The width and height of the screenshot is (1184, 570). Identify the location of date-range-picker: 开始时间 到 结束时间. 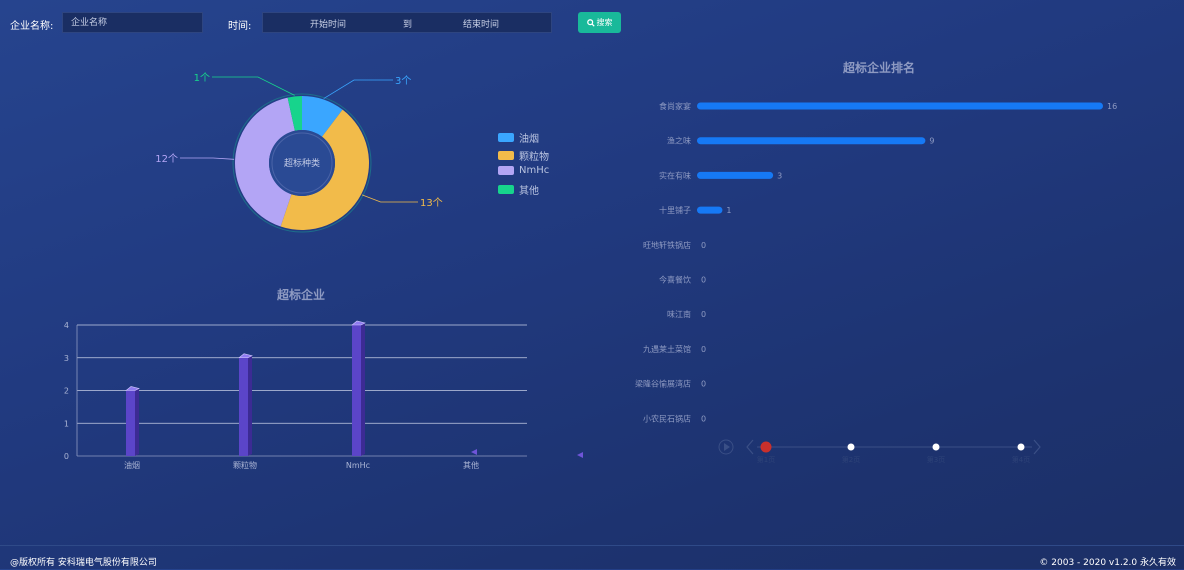
(407, 22).